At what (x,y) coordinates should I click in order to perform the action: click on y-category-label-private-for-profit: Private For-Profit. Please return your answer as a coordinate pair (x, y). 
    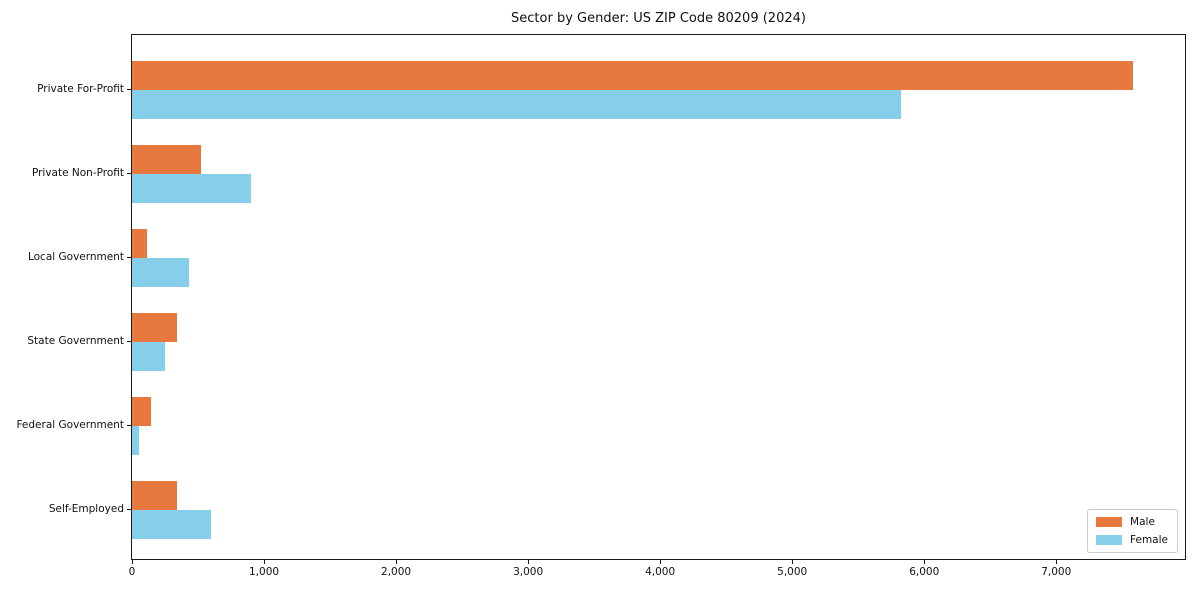
    Looking at the image, I should click on (80, 89).